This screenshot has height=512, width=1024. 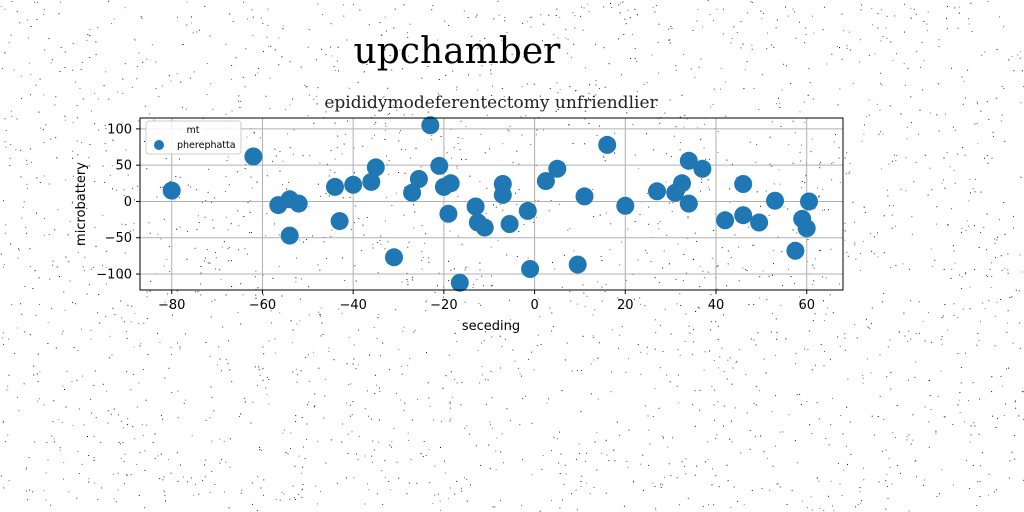 I want to click on y-tick-label: 50, so click(x=123, y=166).